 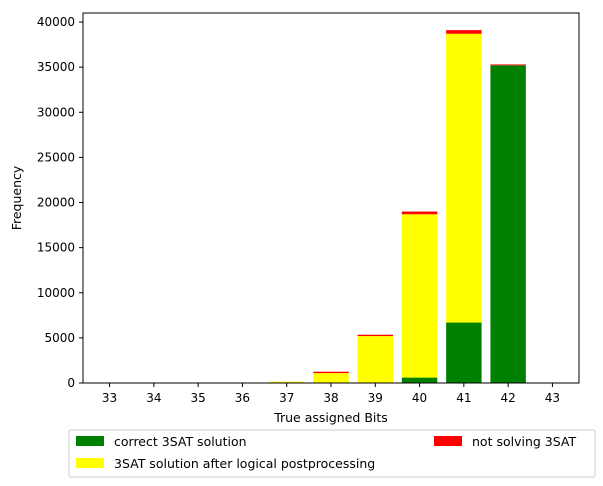 What do you see at coordinates (56, 203) in the screenshot?
I see `y-tick-label-20000: 20000` at bounding box center [56, 203].